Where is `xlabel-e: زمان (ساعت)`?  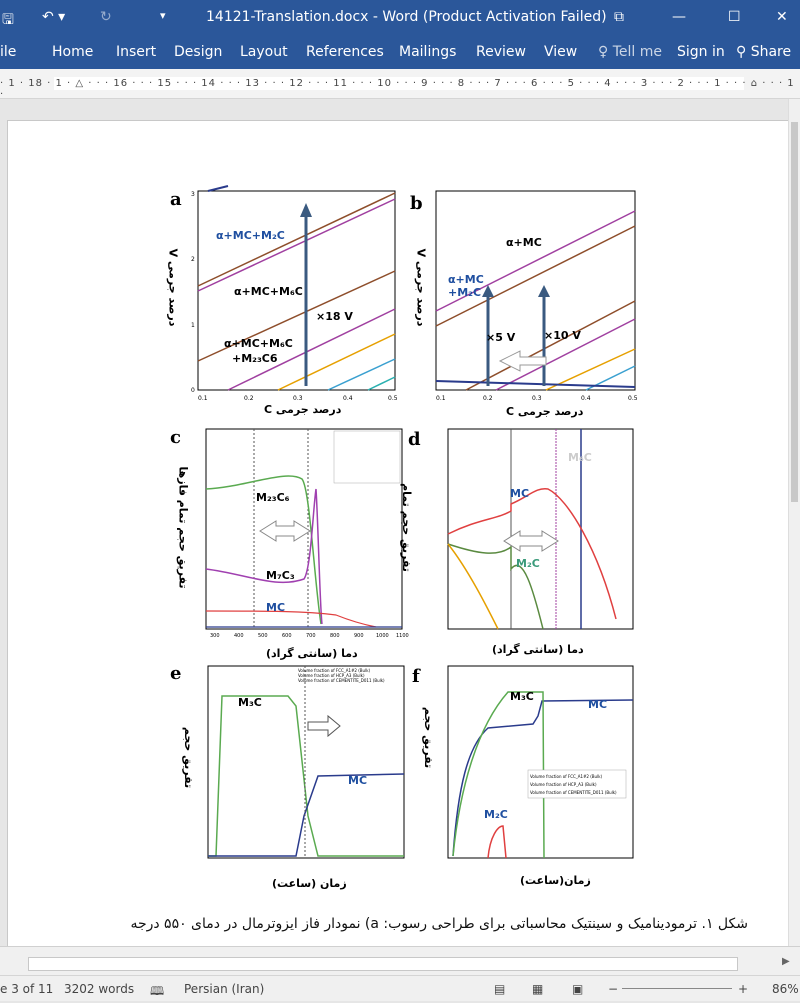 xlabel-e: زمان (ساعت) is located at coordinates (309, 883).